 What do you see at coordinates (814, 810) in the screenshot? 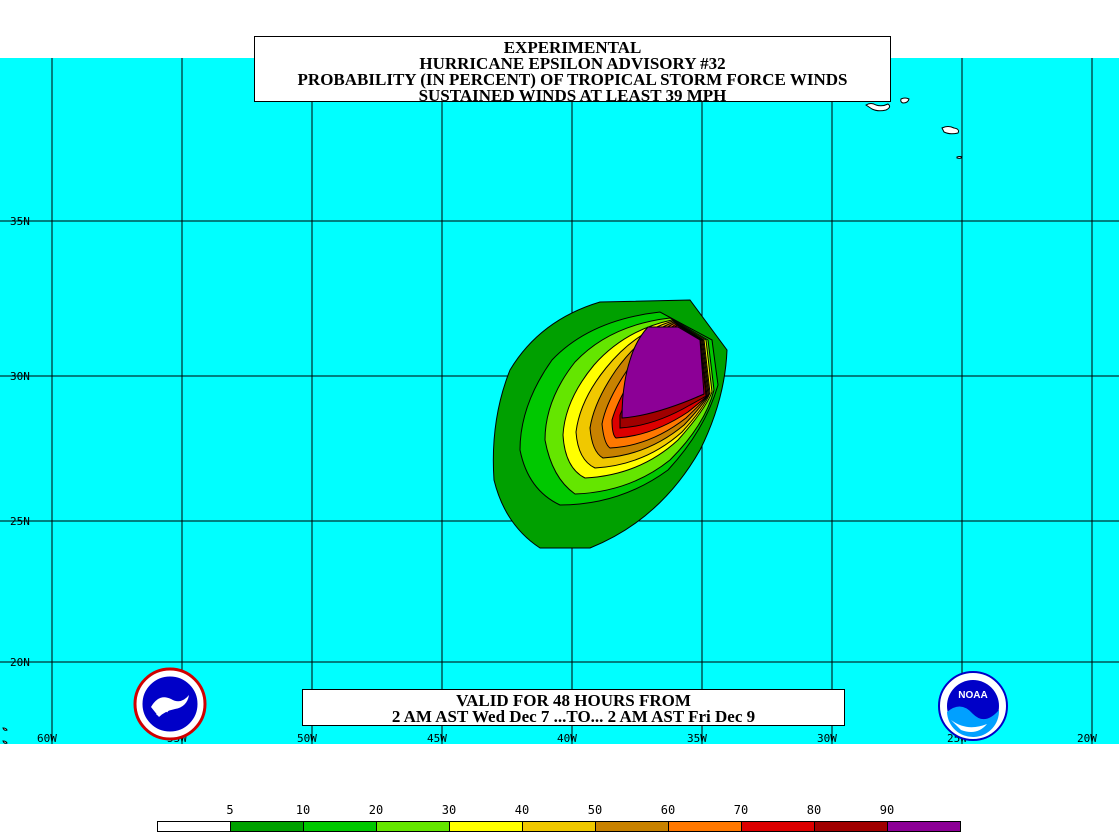
I see `legend-label: 80` at bounding box center [814, 810].